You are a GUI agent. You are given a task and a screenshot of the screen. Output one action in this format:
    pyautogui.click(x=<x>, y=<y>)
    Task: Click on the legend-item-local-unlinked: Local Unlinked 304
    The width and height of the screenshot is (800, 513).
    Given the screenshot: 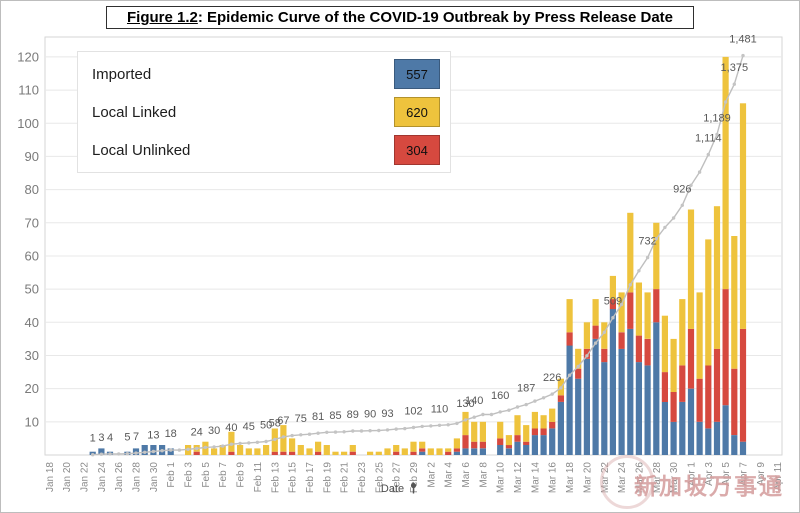 What is the action you would take?
    pyautogui.click(x=264, y=150)
    